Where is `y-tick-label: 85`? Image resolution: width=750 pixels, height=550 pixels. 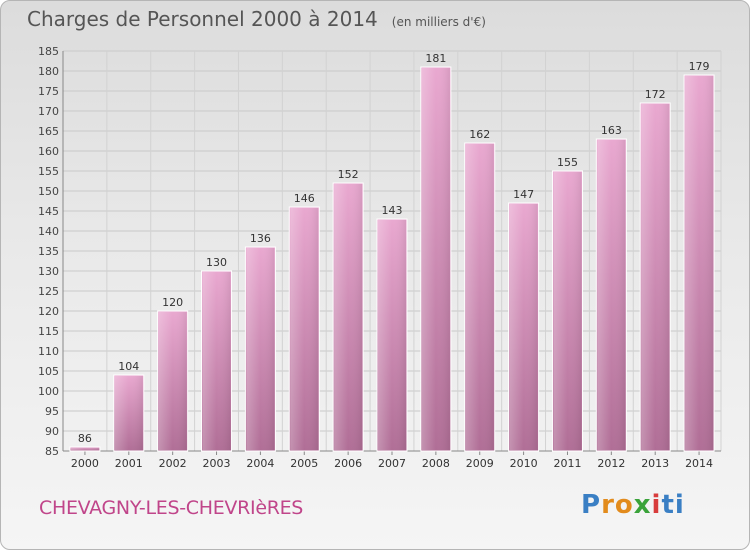
y-tick-label: 85 is located at coordinates (52, 451).